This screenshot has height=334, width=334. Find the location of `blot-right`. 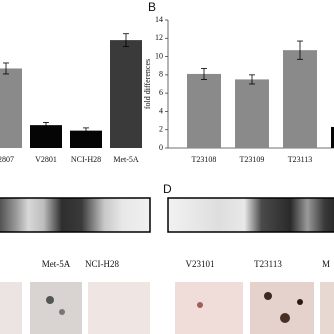

blot-right is located at coordinates (250, 215).